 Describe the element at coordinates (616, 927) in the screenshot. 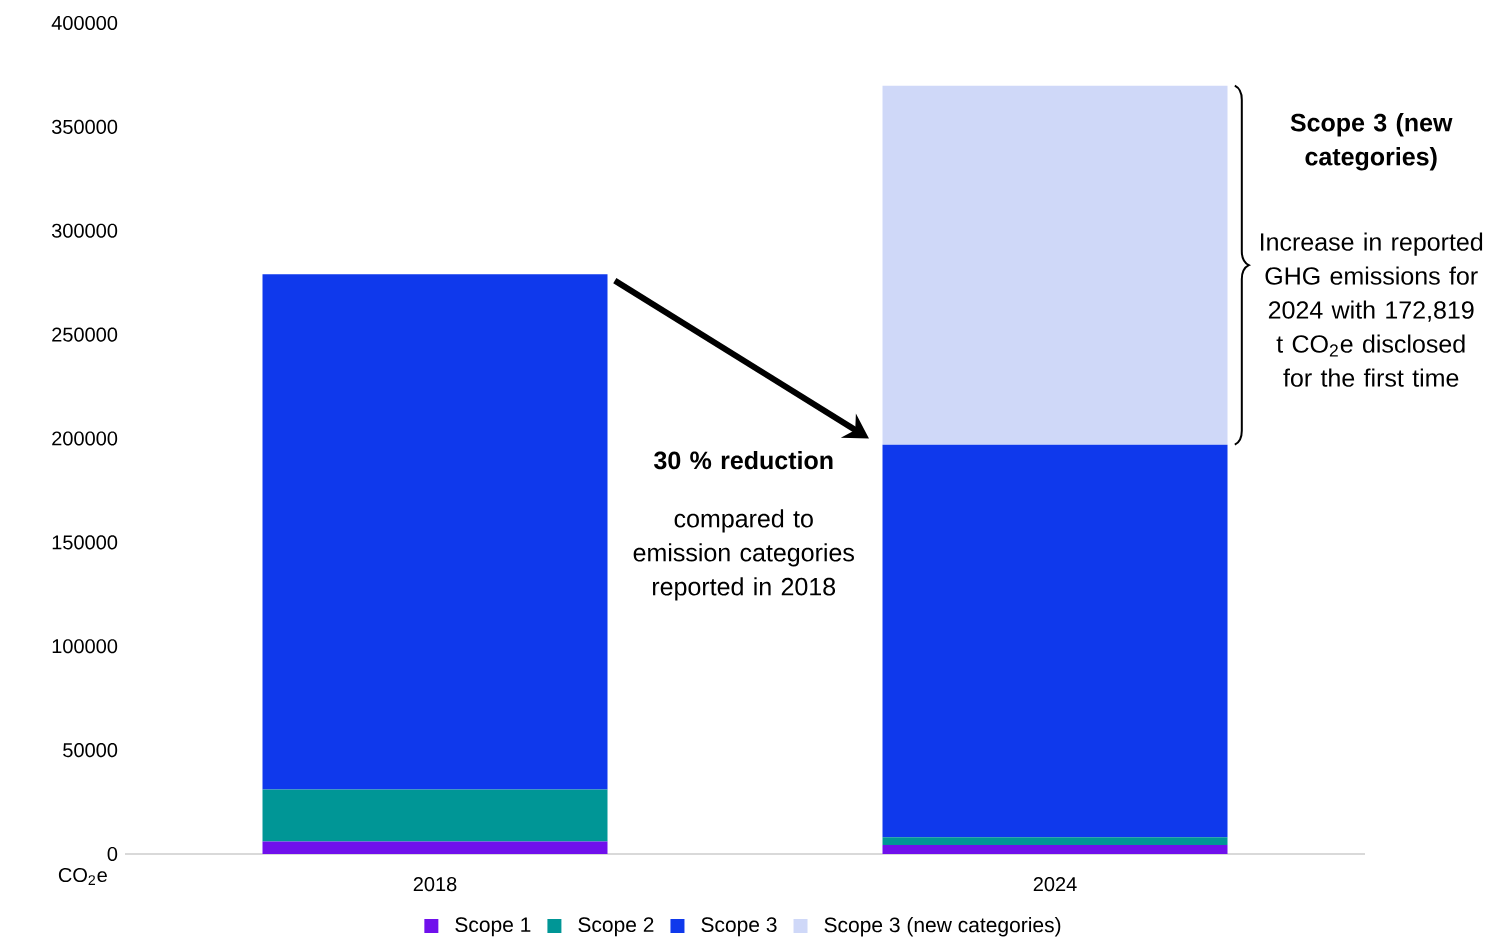

I see `legend-label: Scope 2` at that location.